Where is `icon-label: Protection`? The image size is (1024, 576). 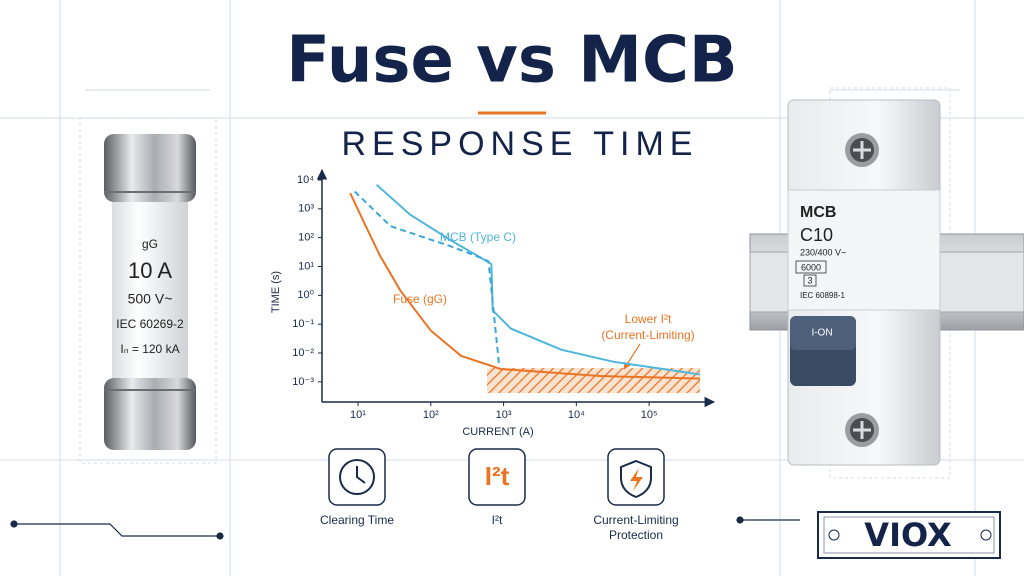 icon-label: Protection is located at coordinates (636, 535).